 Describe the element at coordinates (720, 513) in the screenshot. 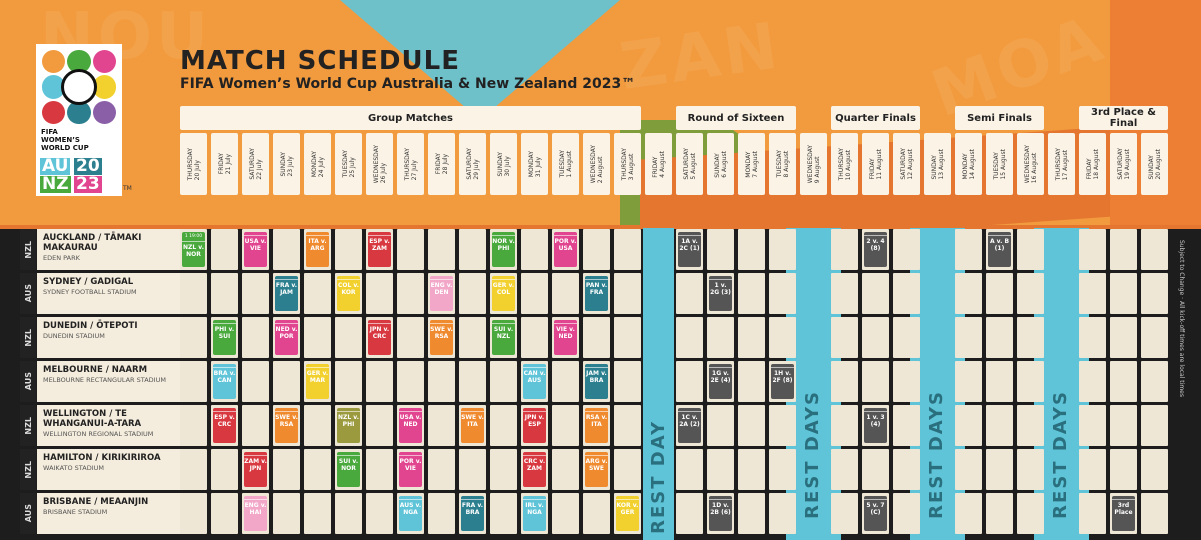

I see `match-card: 1D v. 2B (6)` at that location.